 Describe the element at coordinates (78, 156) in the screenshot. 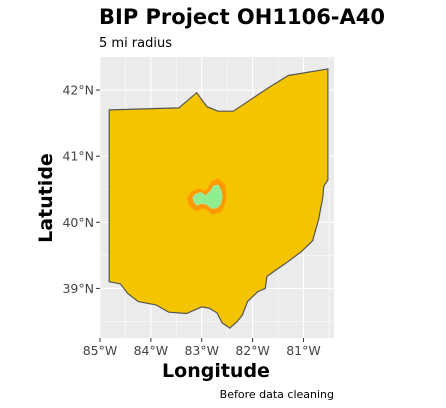

I see `y-tick-label: 41°N` at that location.